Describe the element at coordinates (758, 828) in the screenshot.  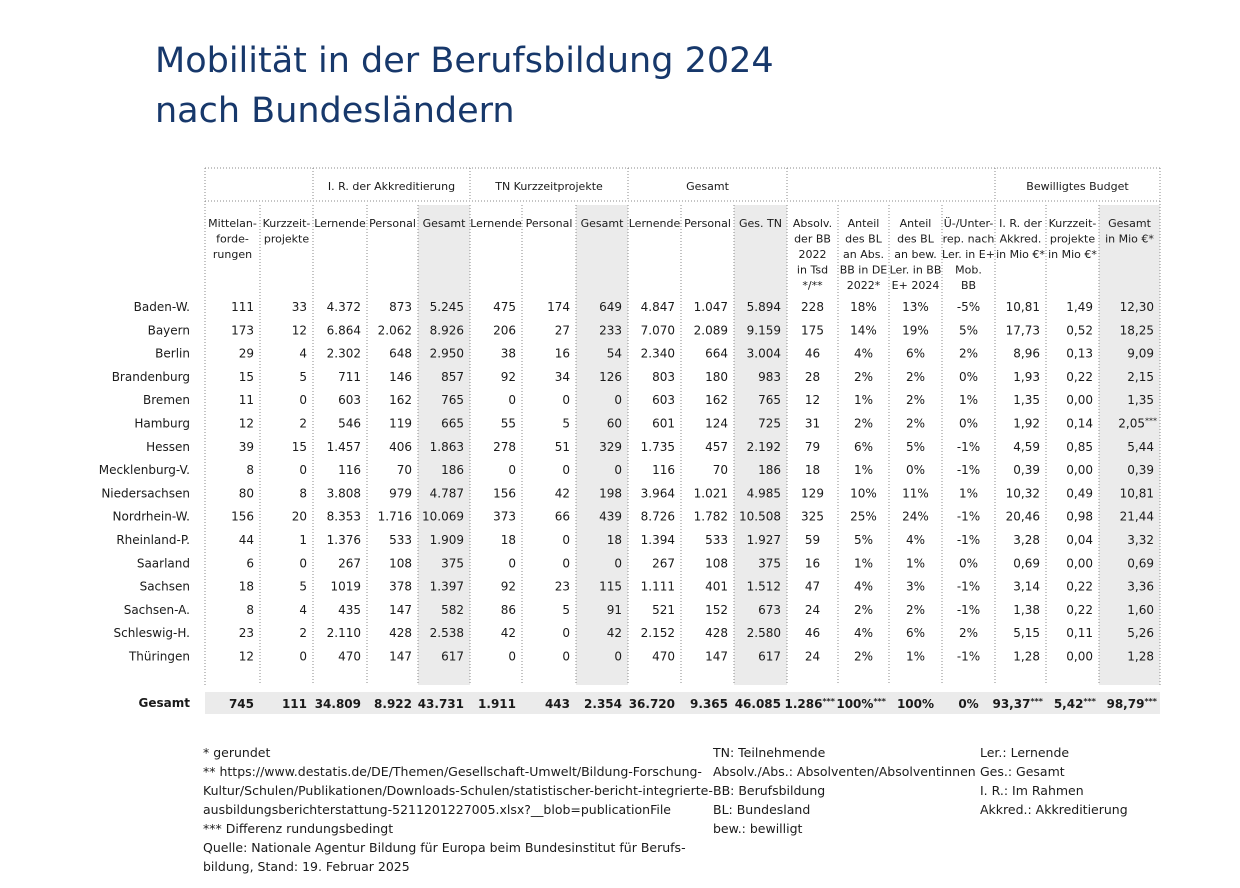
I see `footnote: bew.: bewilligt` at that location.